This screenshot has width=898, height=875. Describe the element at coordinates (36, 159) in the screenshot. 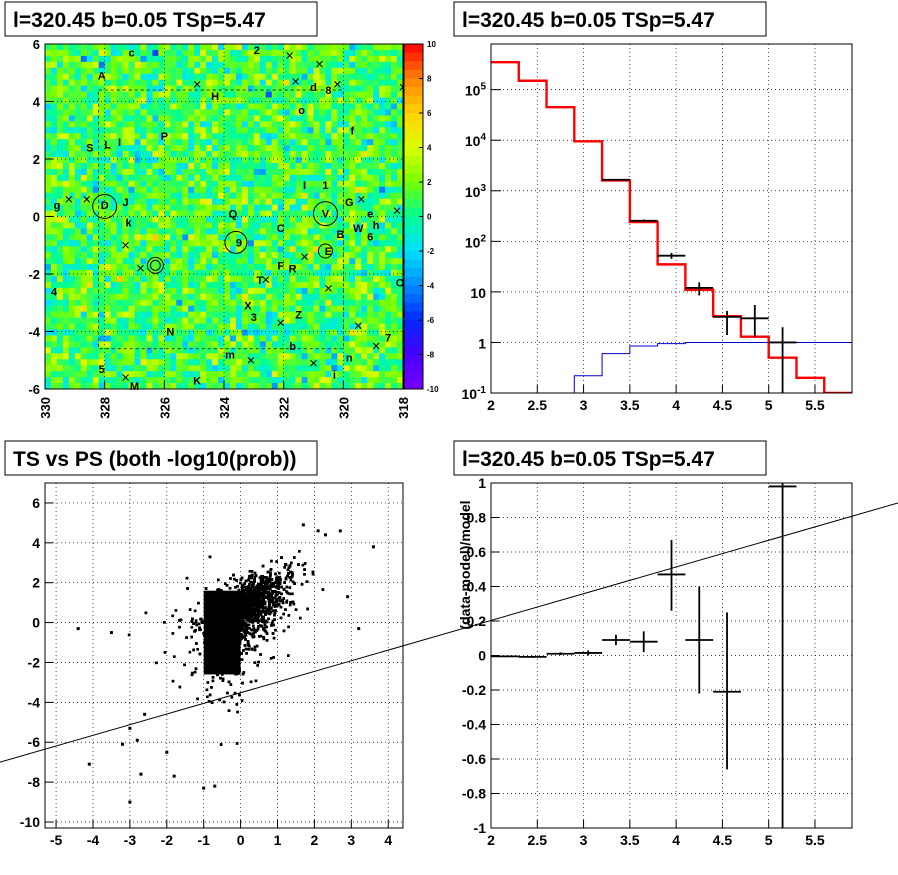

I see `y-tick-label: 2` at that location.